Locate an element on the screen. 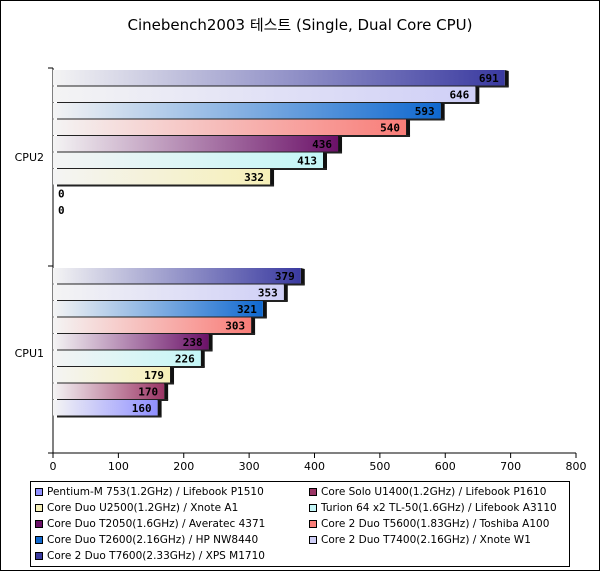  data-label: 179 is located at coordinates (154, 375).